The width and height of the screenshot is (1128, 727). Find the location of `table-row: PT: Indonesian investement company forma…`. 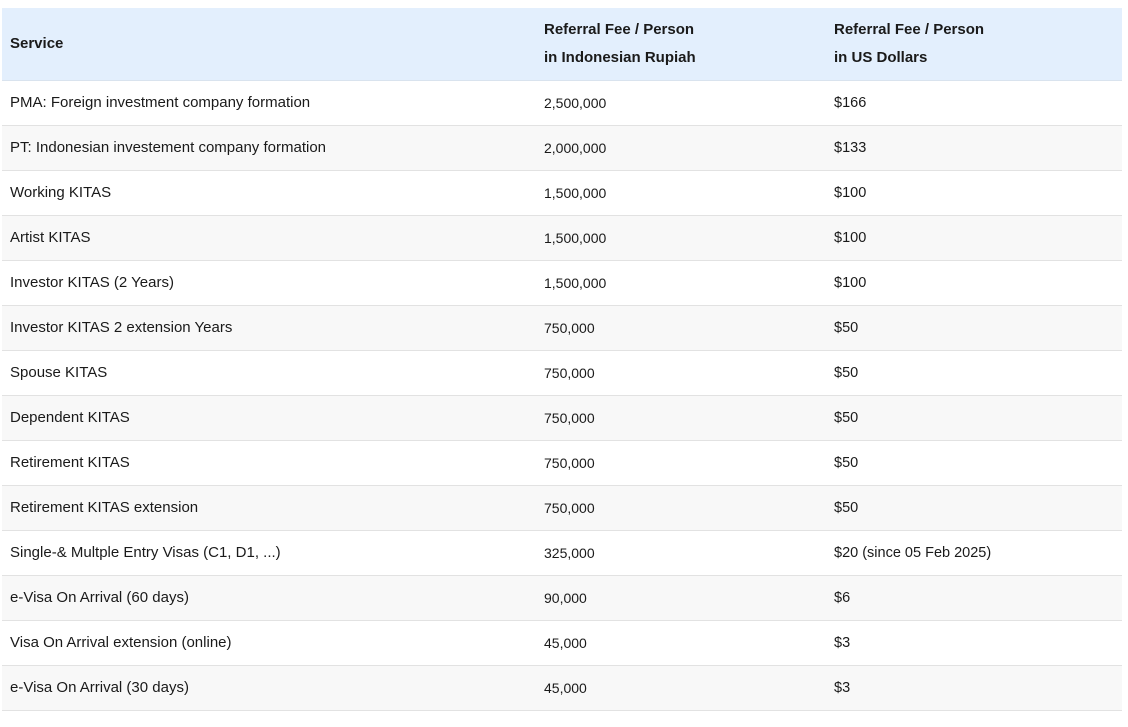

table-row: PT: Indonesian investement company forma… is located at coordinates (562, 148).